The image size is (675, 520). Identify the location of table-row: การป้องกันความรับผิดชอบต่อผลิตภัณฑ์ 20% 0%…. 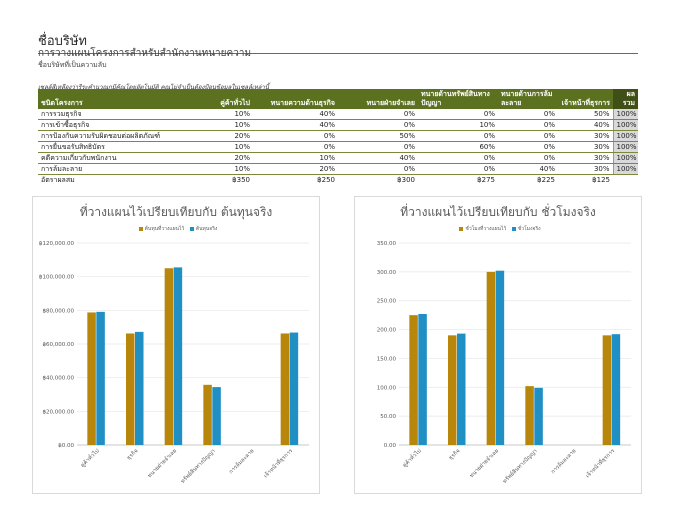
(338, 136).